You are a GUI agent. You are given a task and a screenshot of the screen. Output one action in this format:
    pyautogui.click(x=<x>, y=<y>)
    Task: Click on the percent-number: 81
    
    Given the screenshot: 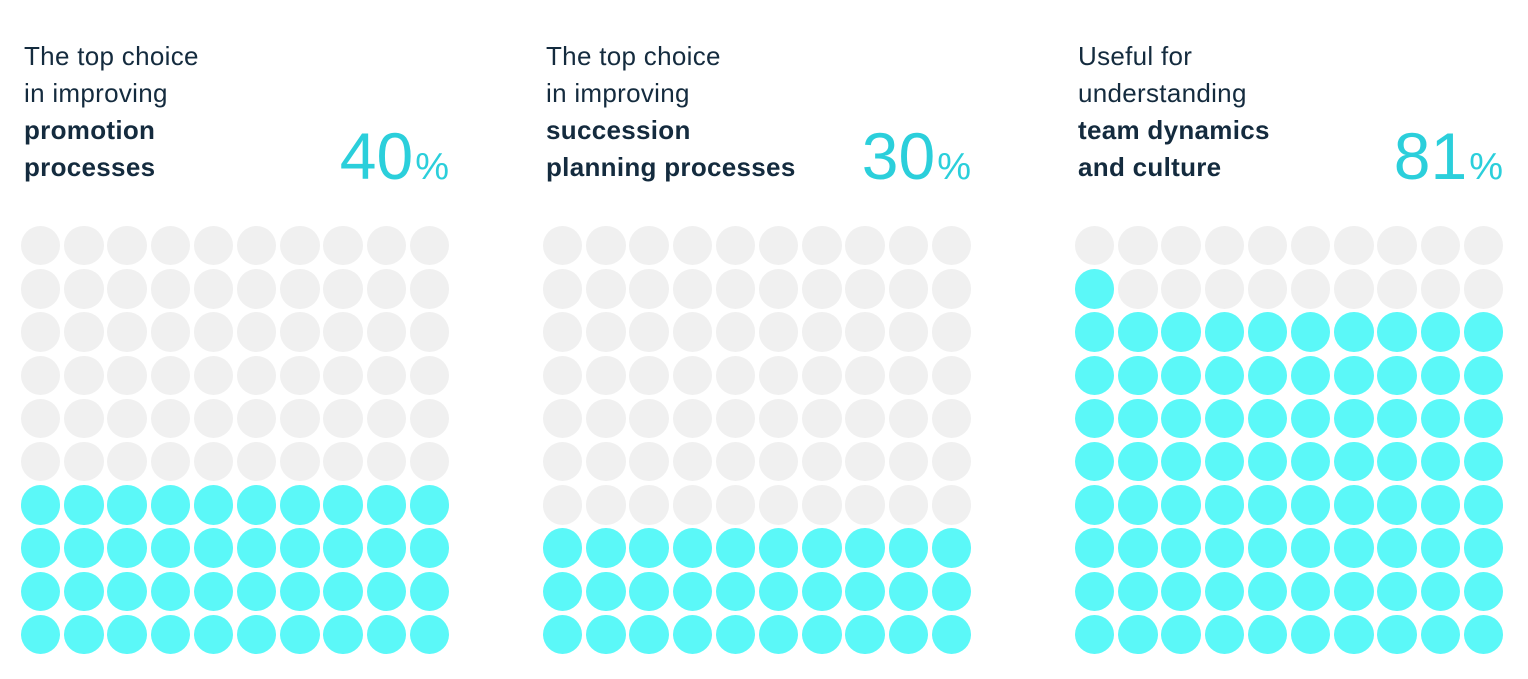 What is the action you would take?
    pyautogui.click(x=1430, y=156)
    